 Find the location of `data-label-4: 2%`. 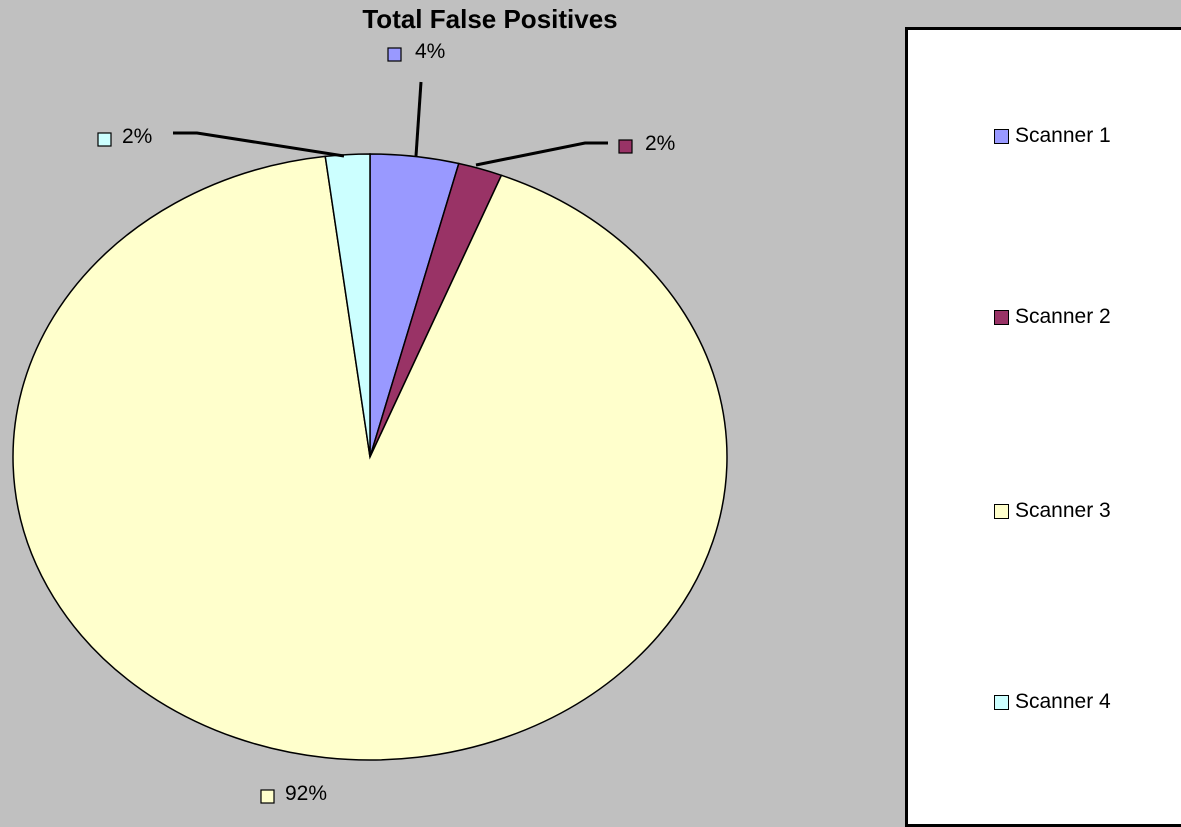

data-label-4: 2% is located at coordinates (137, 136).